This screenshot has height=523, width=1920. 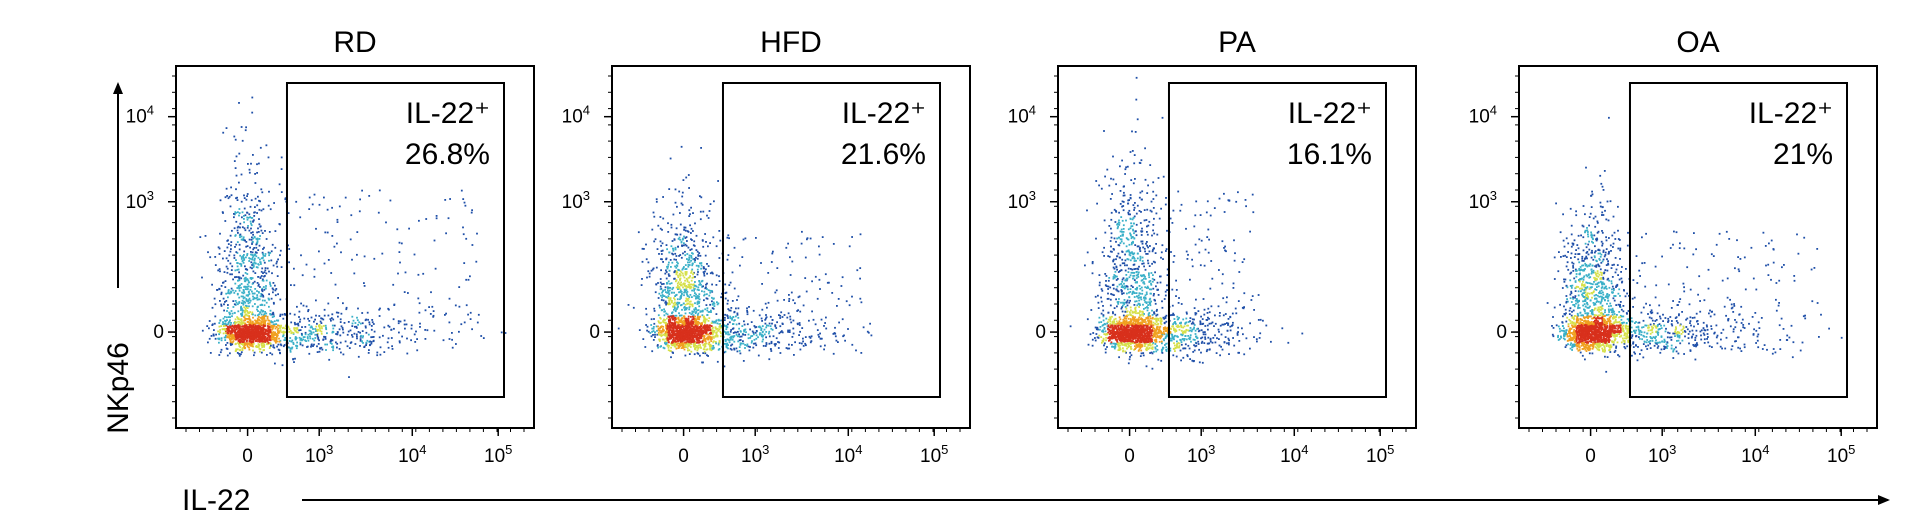 I want to click on plot-frame, so click(x=1237, y=247).